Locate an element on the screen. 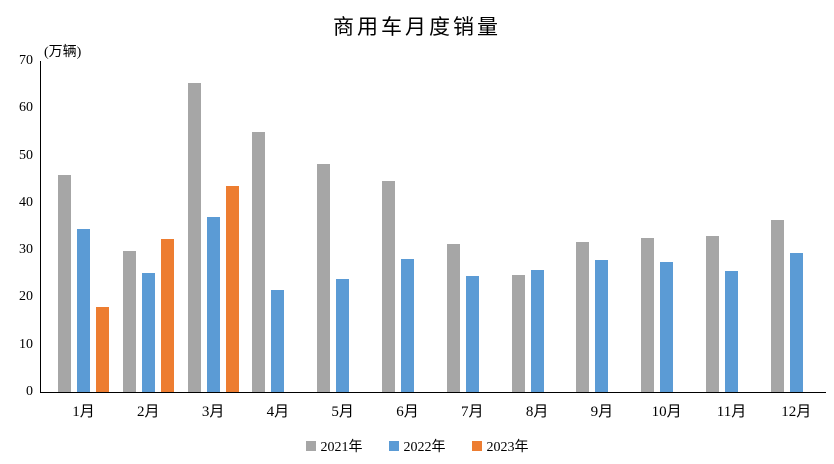 The image size is (834, 464). bar-2022年-7月 is located at coordinates (472, 334).